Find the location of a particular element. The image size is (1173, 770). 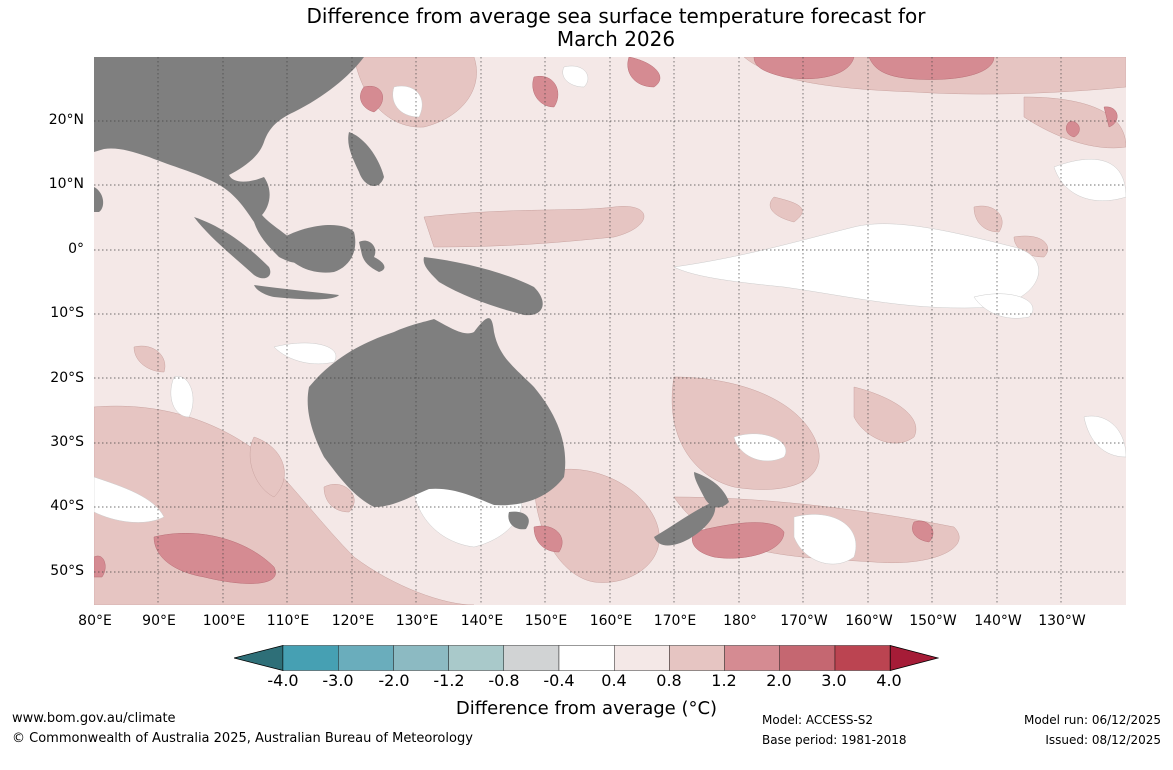

colorbar-tick: 1.2 is located at coordinates (724, 680).